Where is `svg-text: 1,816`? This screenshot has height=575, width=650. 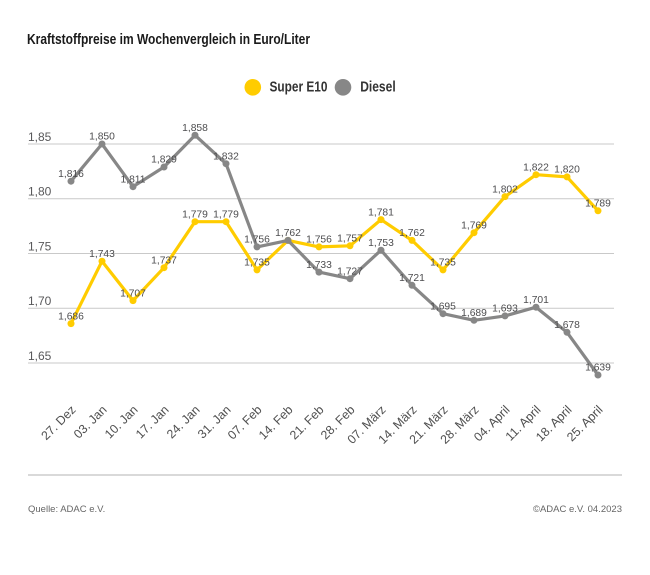 svg-text: 1,816 is located at coordinates (71, 174).